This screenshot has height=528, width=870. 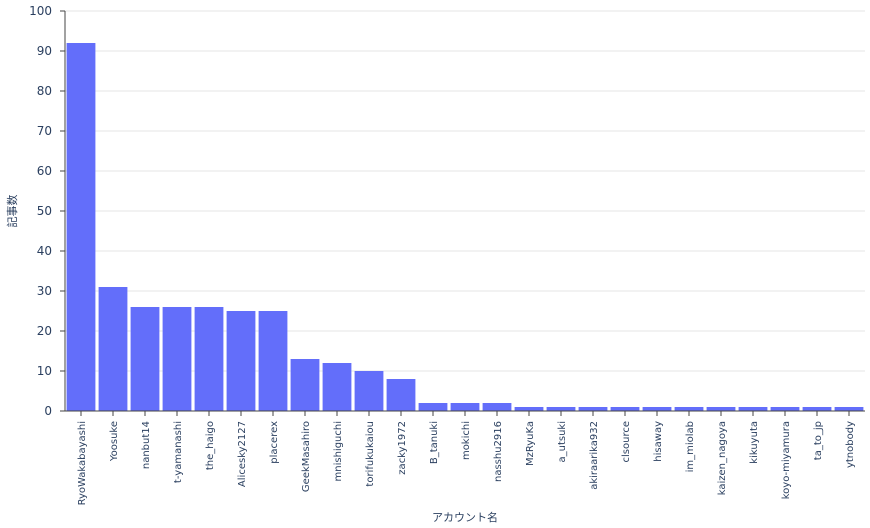 What do you see at coordinates (44, 91) in the screenshot?
I see `y-tick-label: 80` at bounding box center [44, 91].